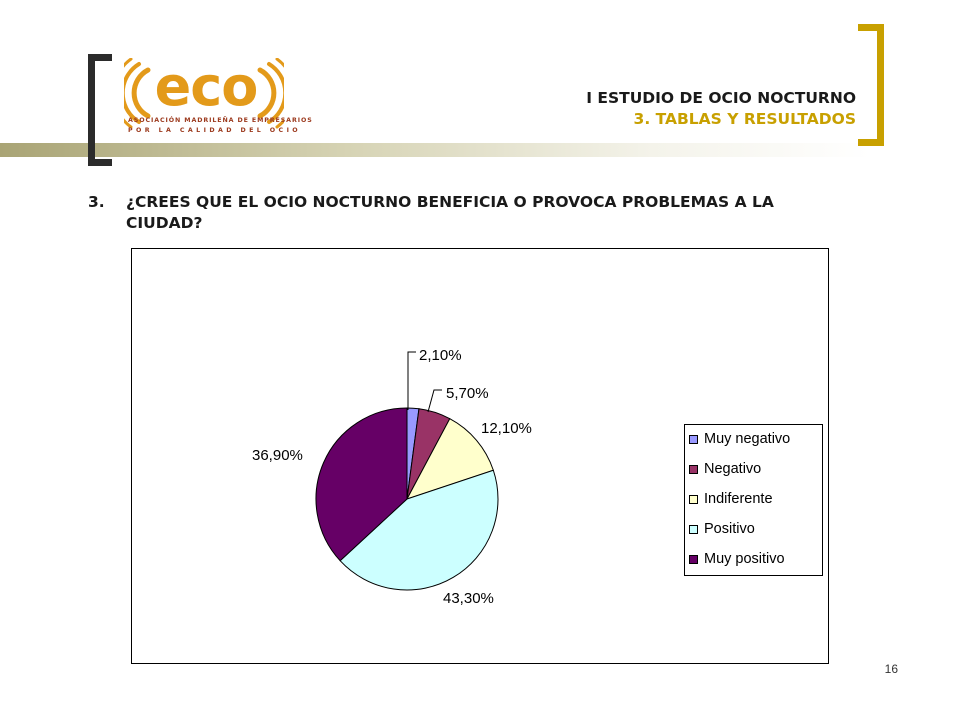 The image size is (960, 720). Describe the element at coordinates (440, 355) in the screenshot. I see `data-label-muy-negativo: 2,10%` at that location.